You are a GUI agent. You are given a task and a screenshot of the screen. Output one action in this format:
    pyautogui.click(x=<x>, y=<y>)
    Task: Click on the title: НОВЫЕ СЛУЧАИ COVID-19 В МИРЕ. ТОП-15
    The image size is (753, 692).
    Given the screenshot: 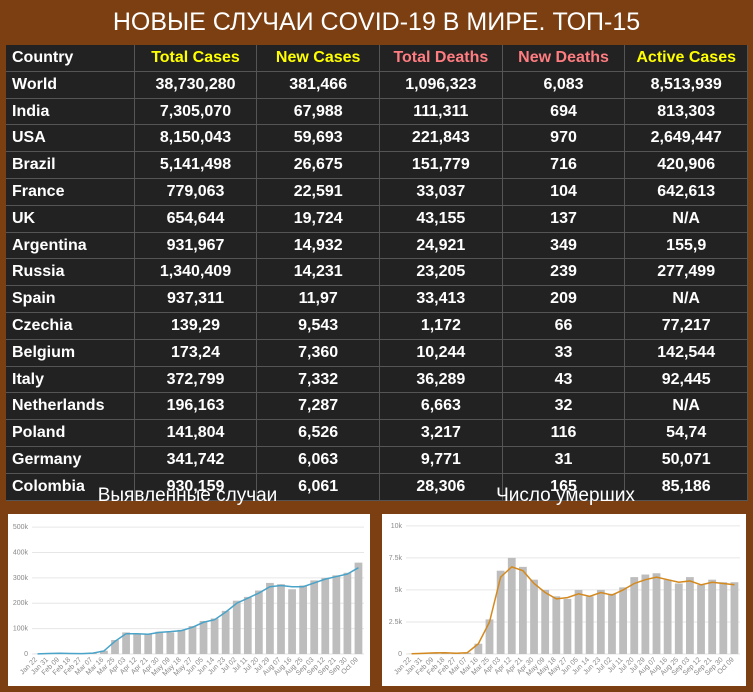 What is the action you would take?
    pyautogui.click(x=376, y=22)
    